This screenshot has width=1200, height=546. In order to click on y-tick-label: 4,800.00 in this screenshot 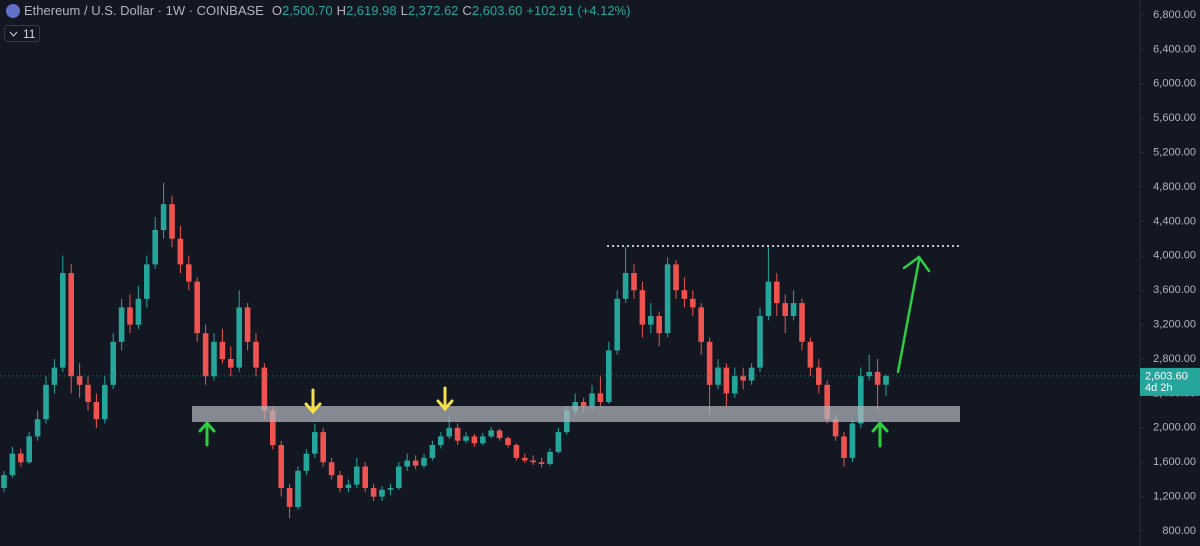, I will do `click(1174, 187)`.